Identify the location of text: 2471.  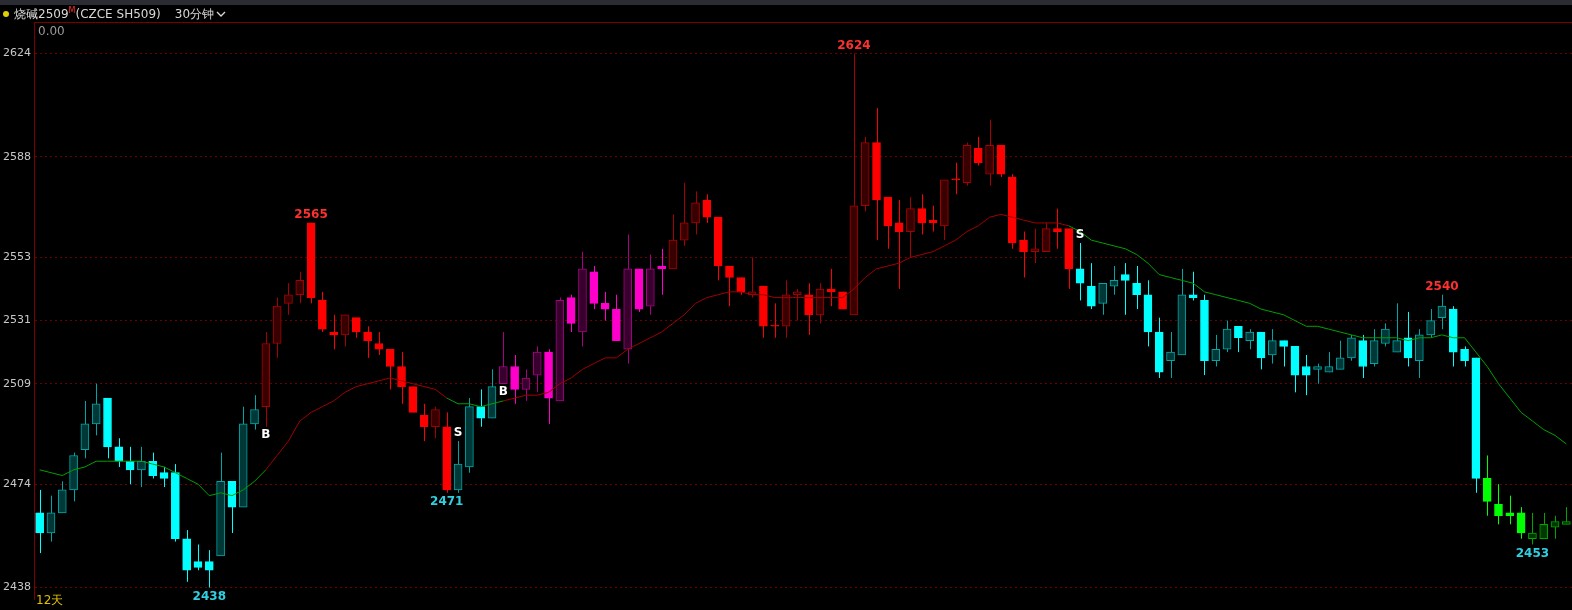
(447, 500).